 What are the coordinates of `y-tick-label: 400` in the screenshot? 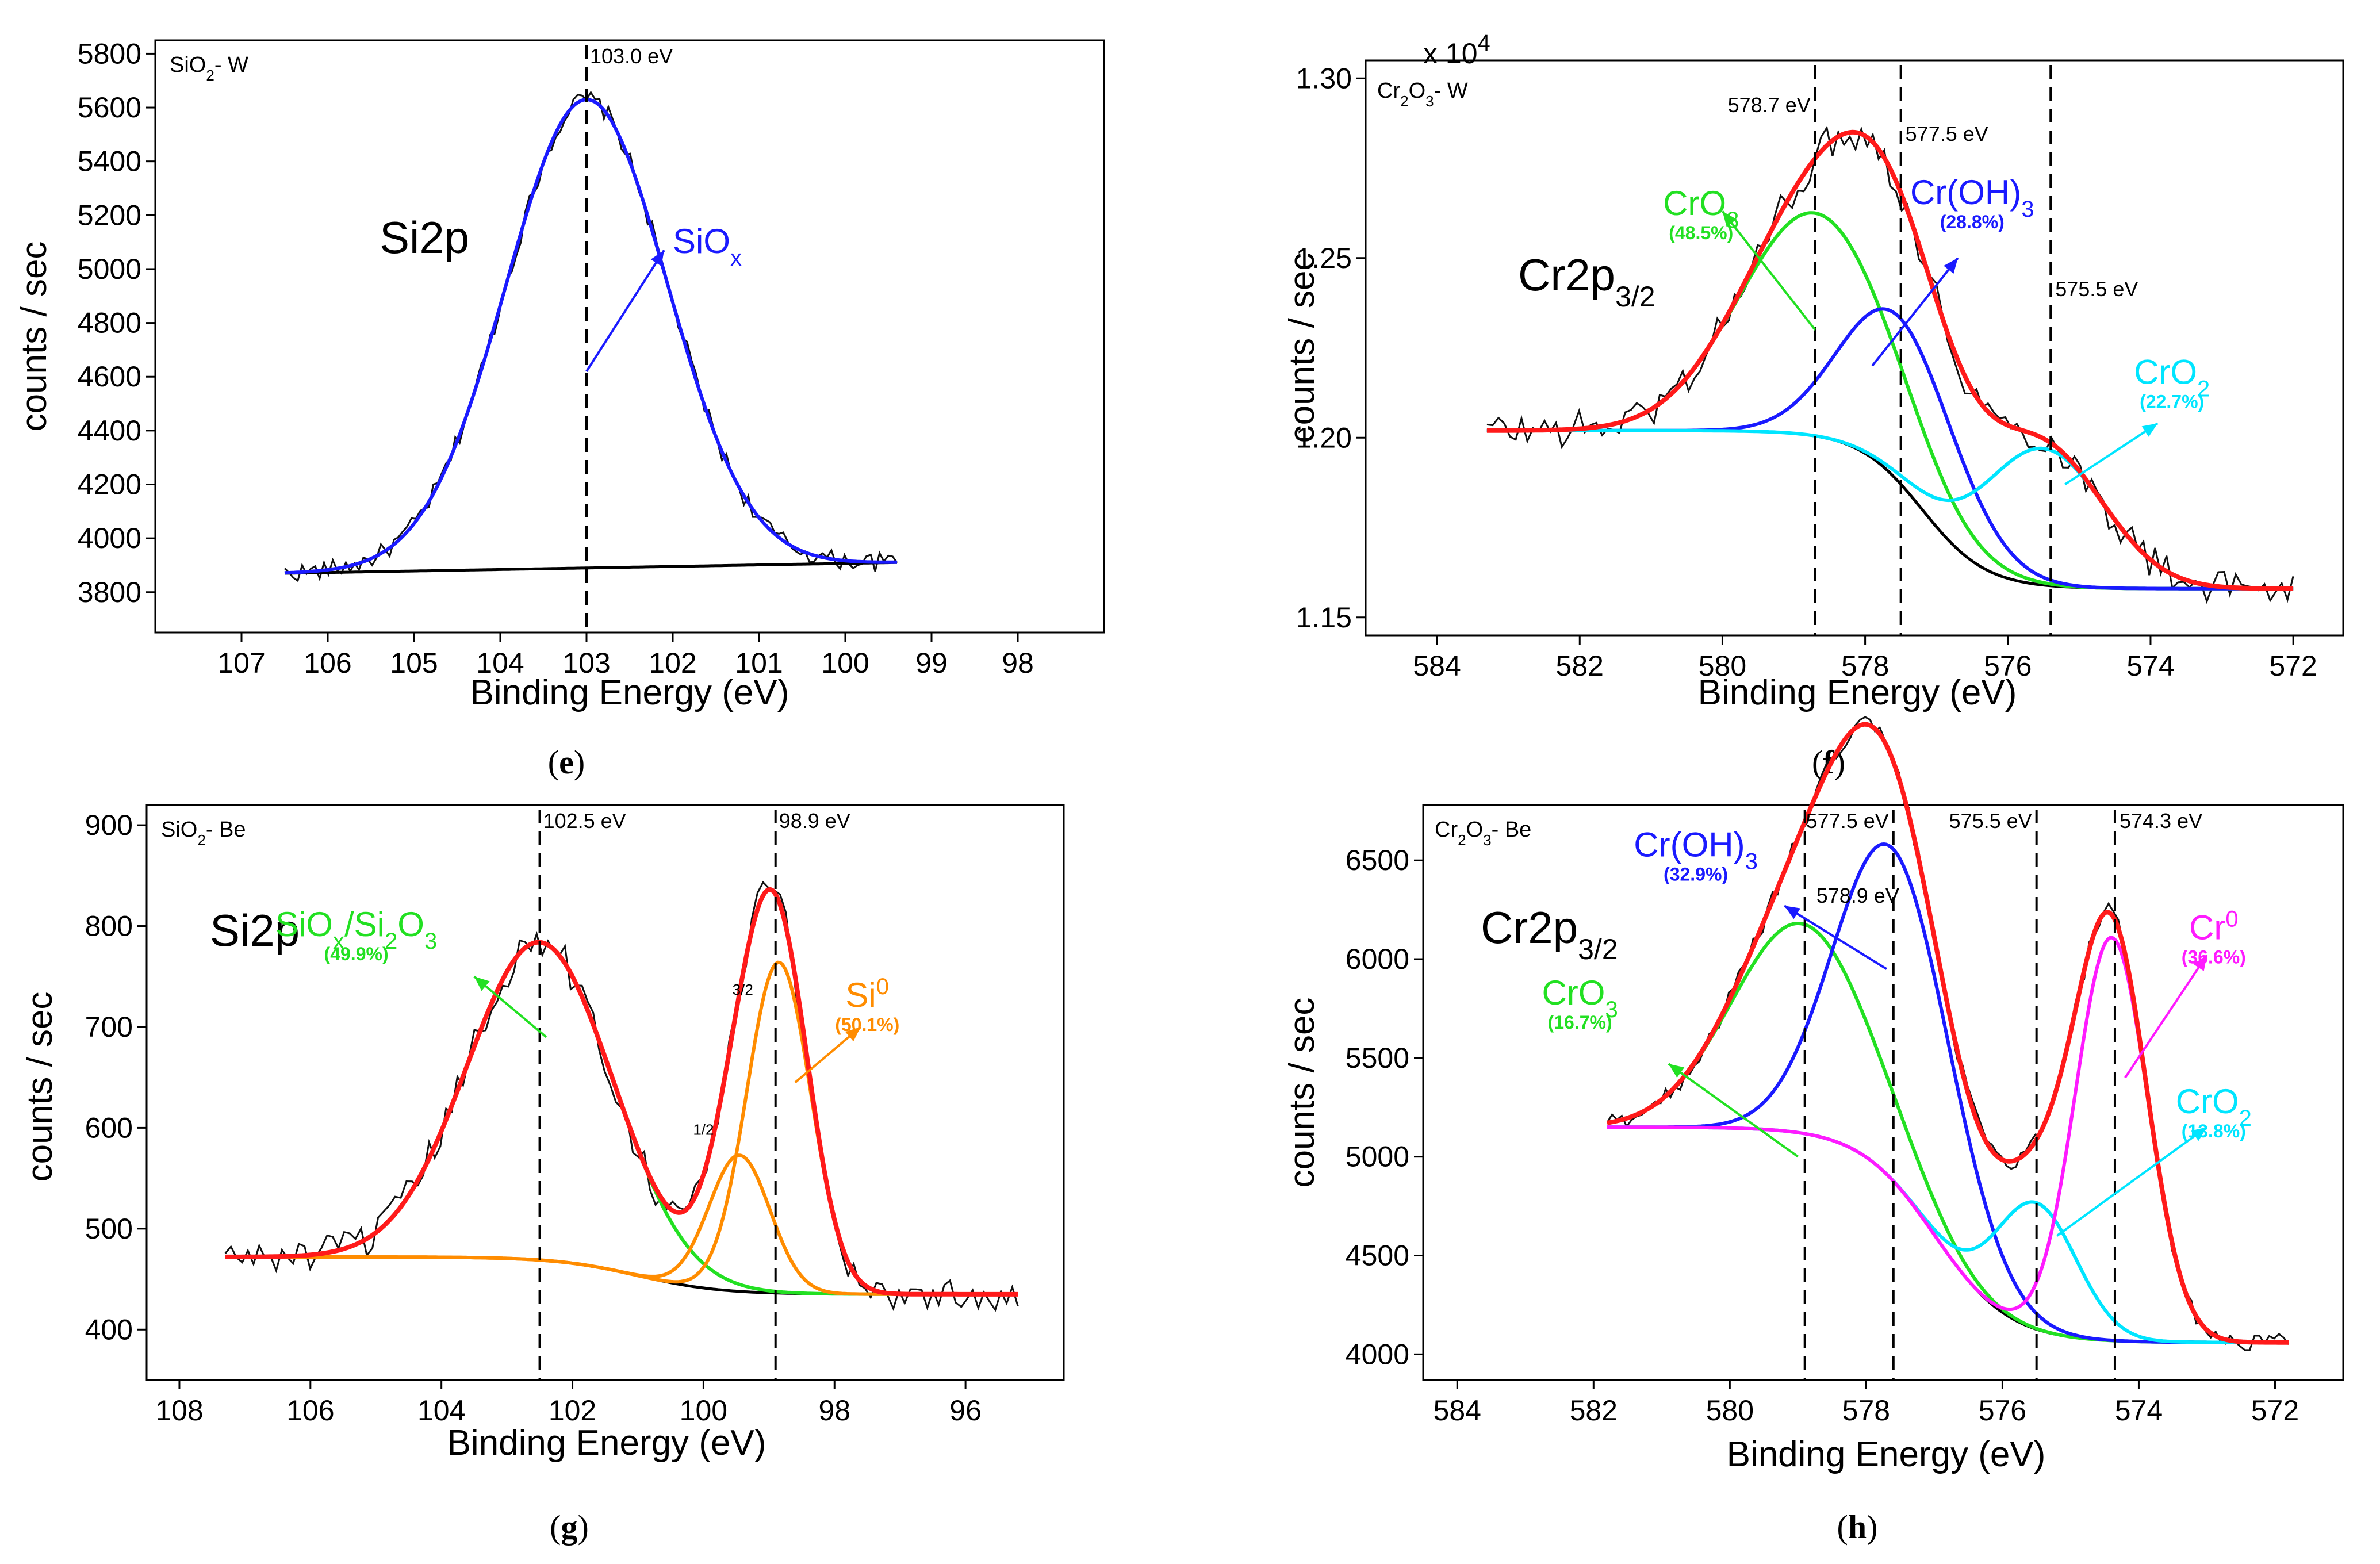 It's located at (109, 1329).